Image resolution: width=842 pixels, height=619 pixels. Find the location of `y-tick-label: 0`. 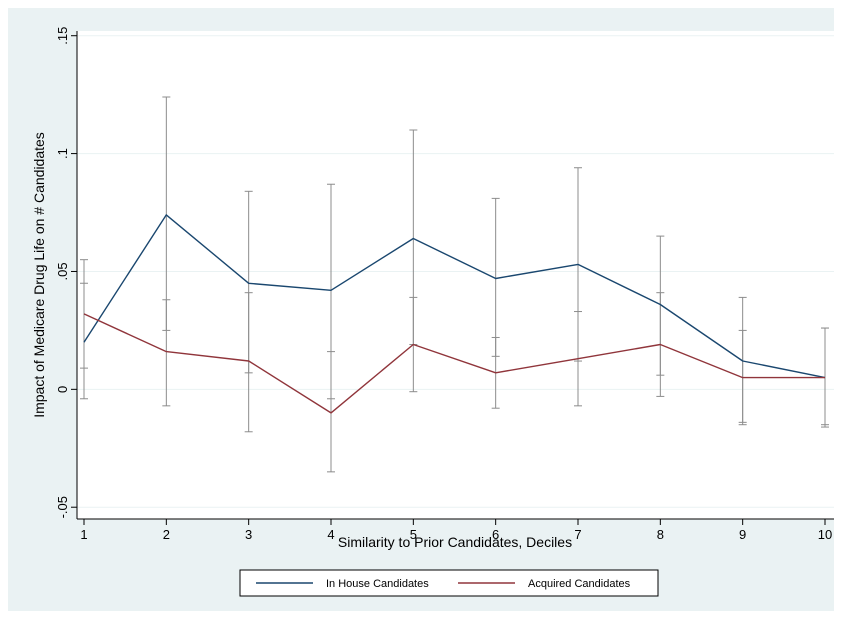

y-tick-label: 0 is located at coordinates (62, 389).